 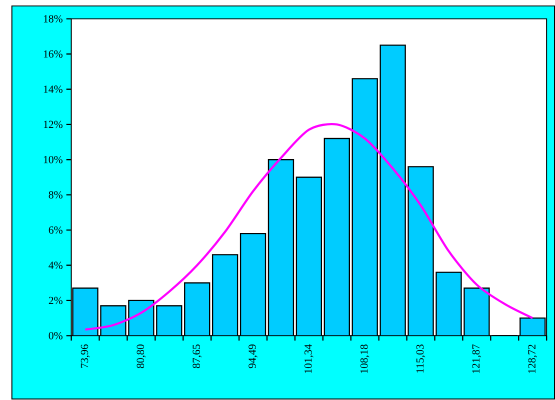 I want to click on y-tick-label: 6%, so click(x=55, y=230).